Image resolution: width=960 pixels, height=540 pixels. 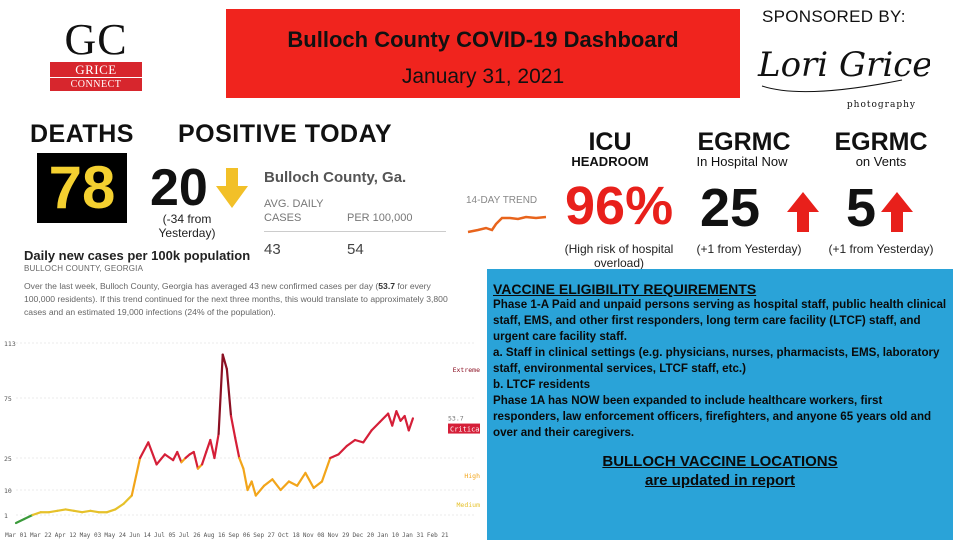 What do you see at coordinates (438, 535) in the screenshot?
I see `x-tick-label: Feb 21` at bounding box center [438, 535].